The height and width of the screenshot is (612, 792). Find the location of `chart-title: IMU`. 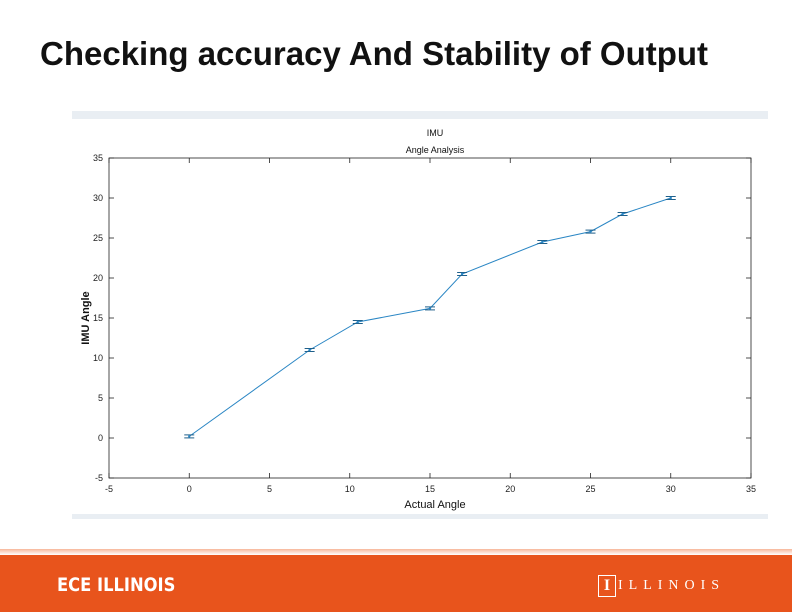

chart-title: IMU is located at coordinates (435, 133).